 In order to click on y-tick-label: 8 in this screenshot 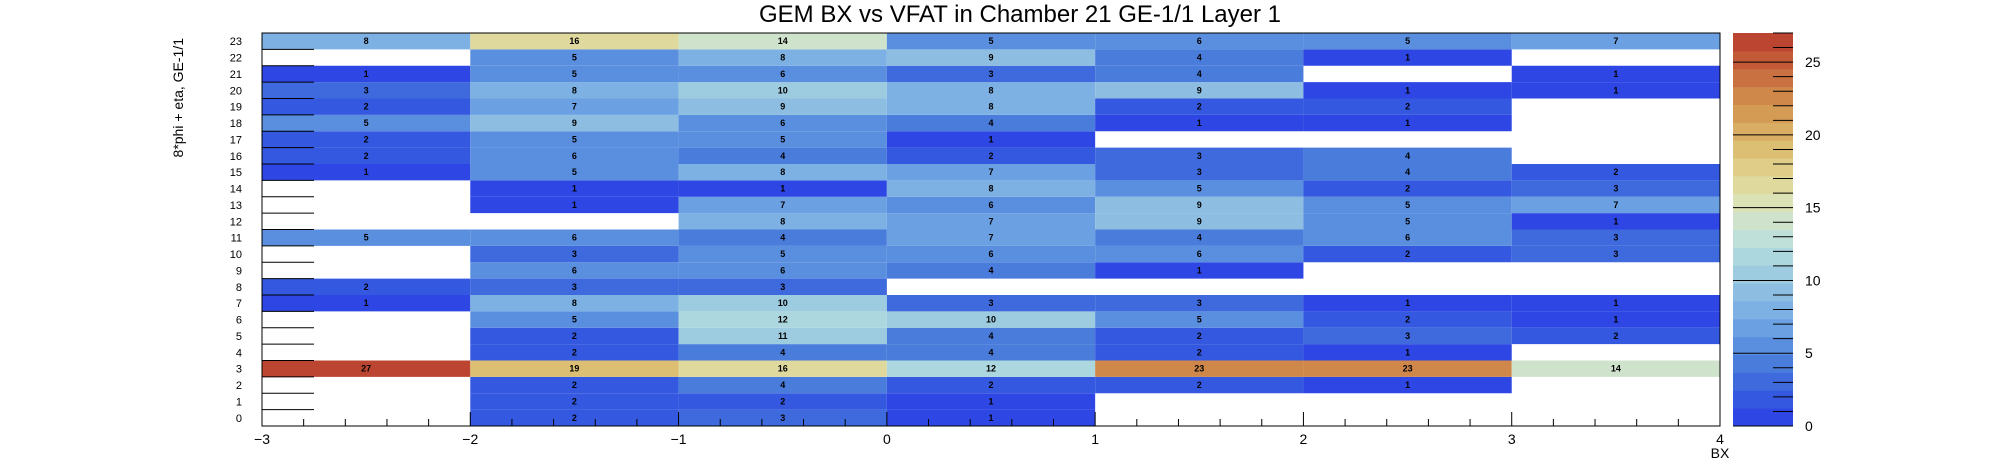, I will do `click(239, 288)`.